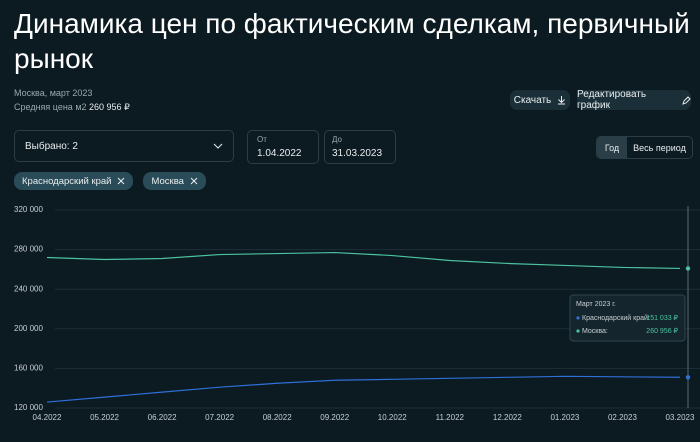  I want to click on tooltip-name: Краснодарский край:, so click(616, 318).